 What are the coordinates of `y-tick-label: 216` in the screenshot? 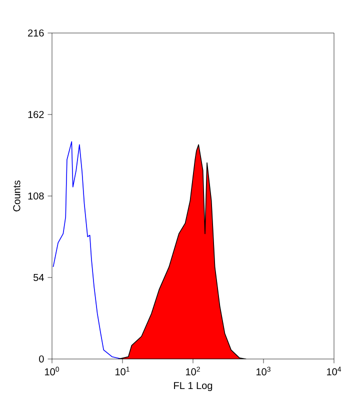 It's located at (36, 33).